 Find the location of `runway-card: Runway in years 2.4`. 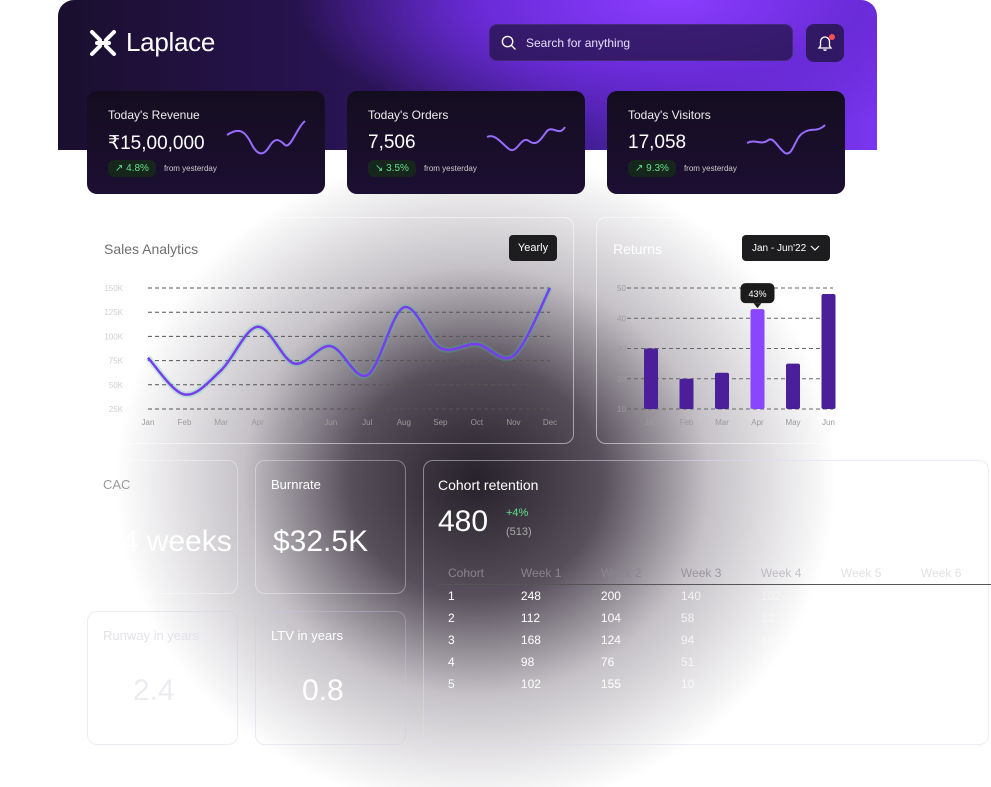

runway-card: Runway in years 2.4 is located at coordinates (162, 678).